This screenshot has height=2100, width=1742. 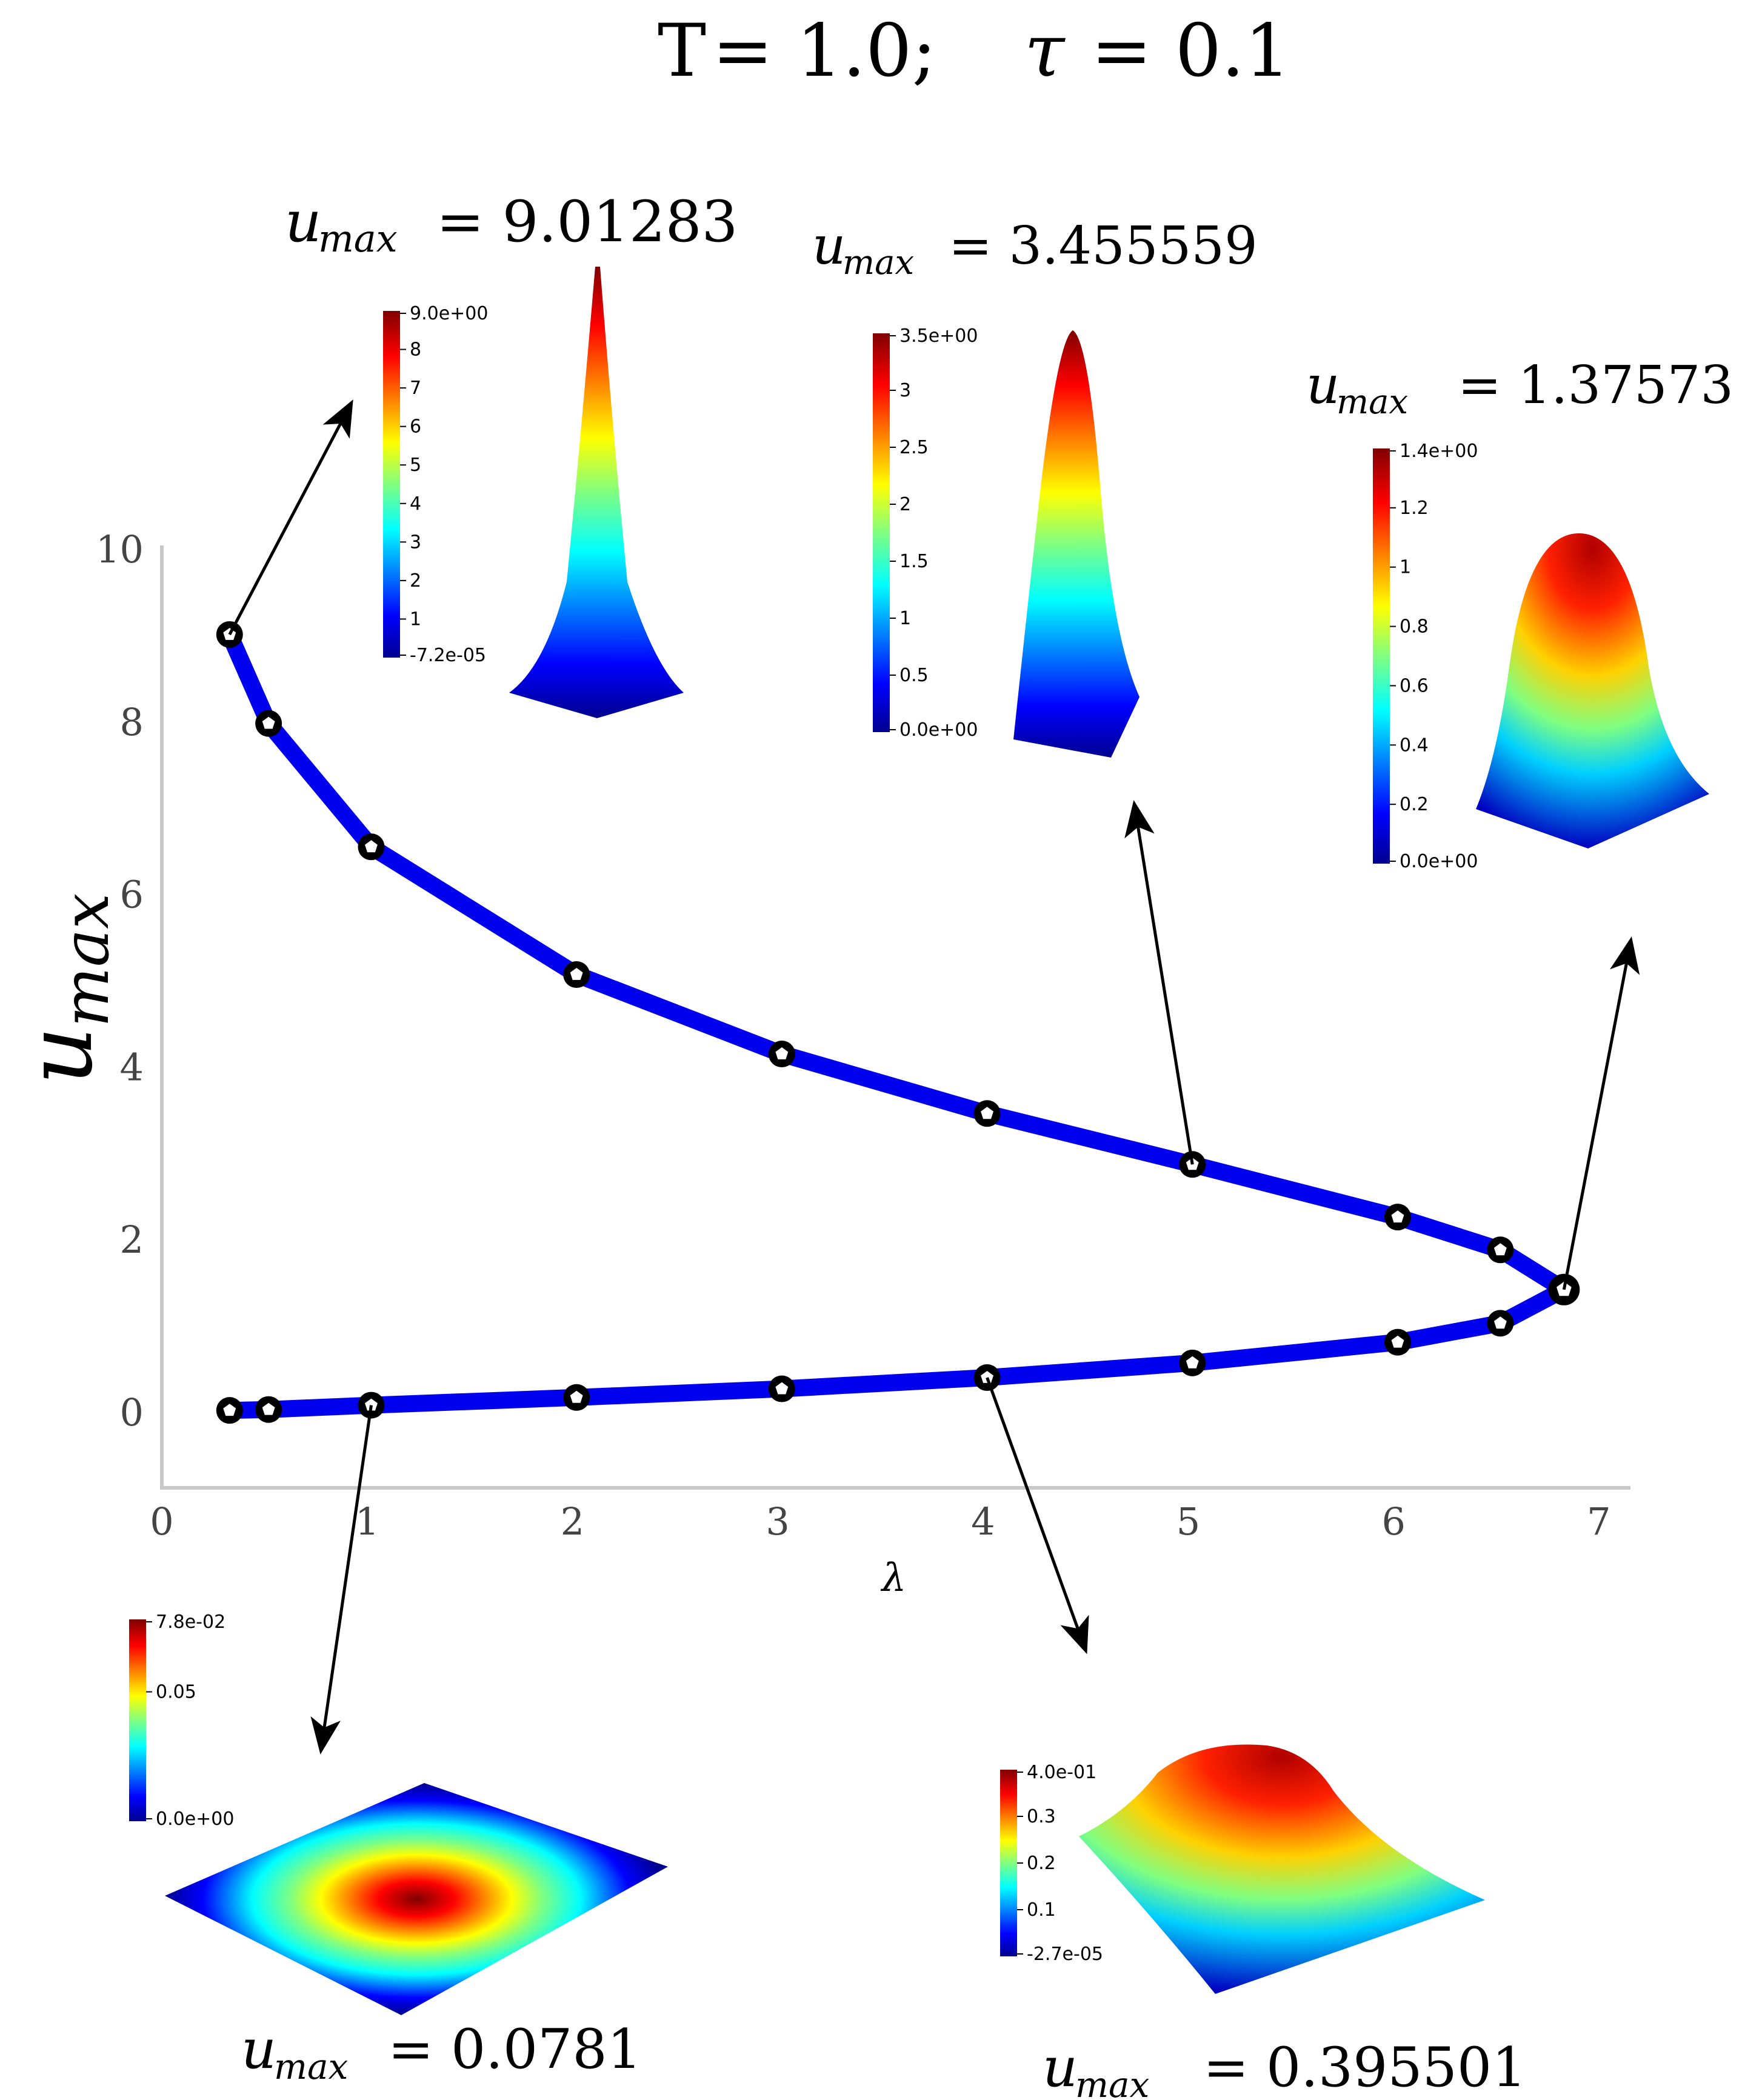 I want to click on y-axis-label: u max, so click(x=65, y=989).